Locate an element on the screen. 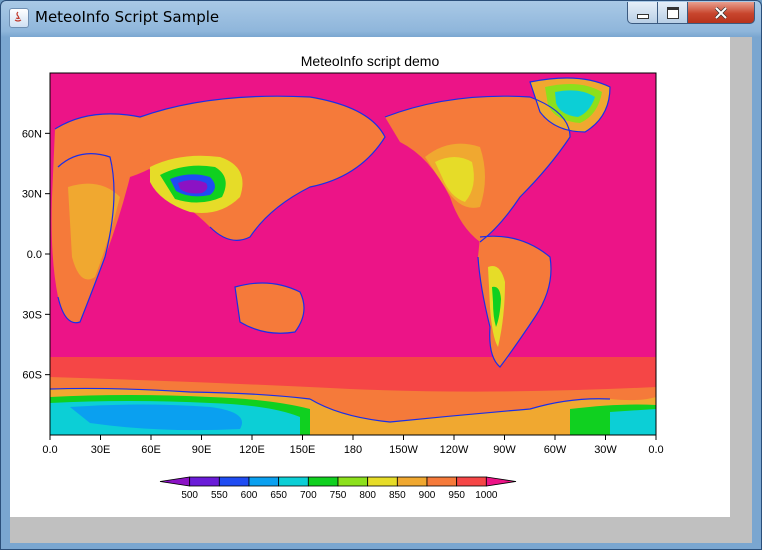  window-title: MeteoInfo Script Sample is located at coordinates (127, 17).